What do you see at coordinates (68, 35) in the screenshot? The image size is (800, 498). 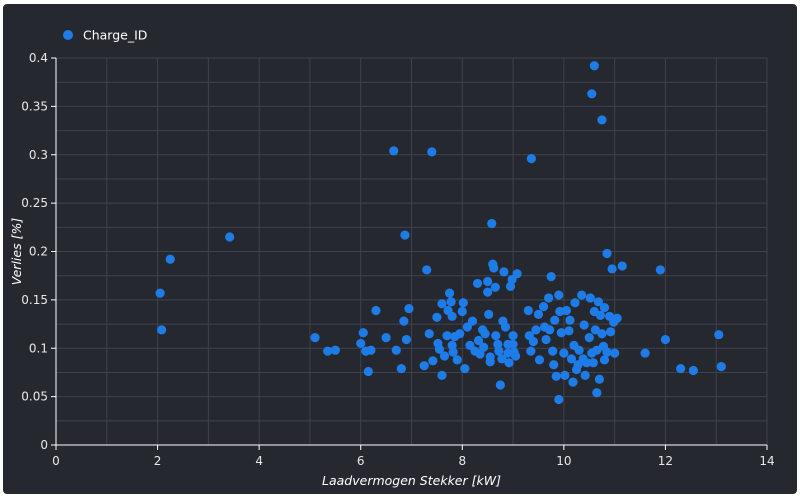 I see `legend-marker` at bounding box center [68, 35].